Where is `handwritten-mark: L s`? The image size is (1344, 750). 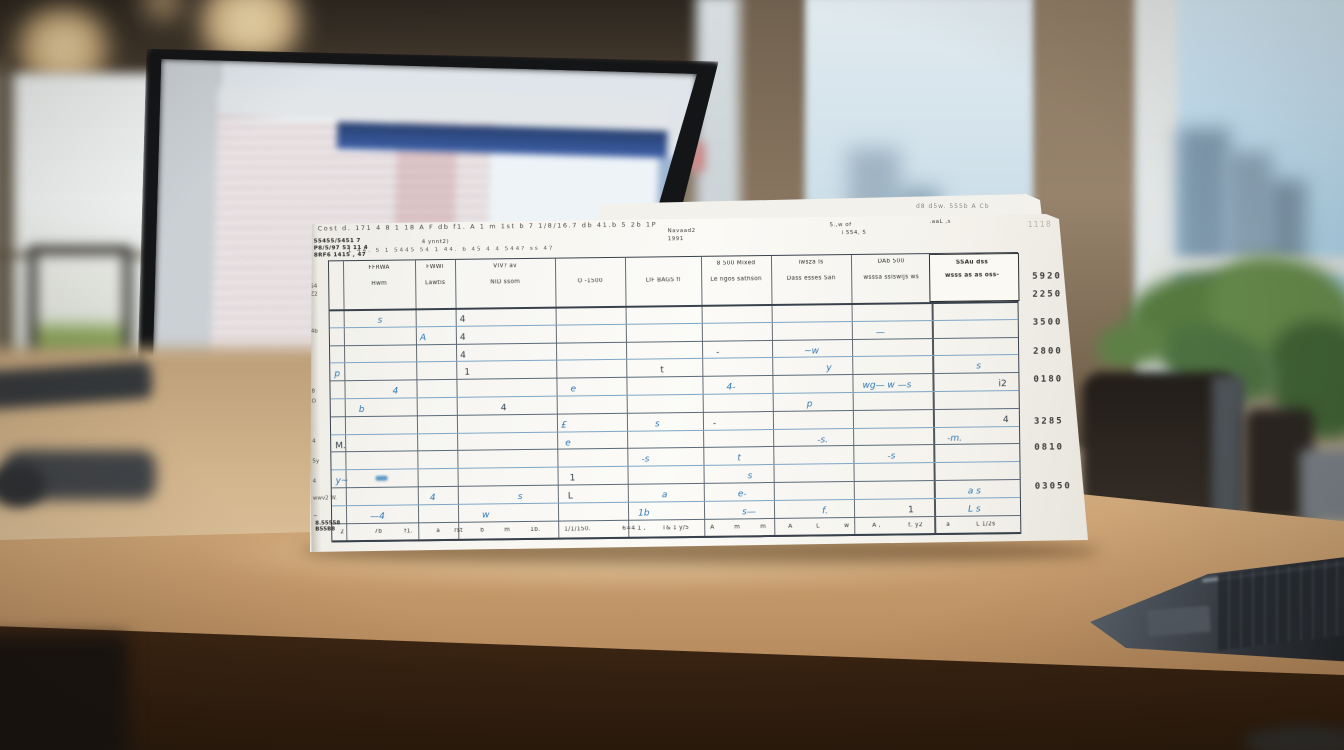 handwritten-mark: L s is located at coordinates (974, 509).